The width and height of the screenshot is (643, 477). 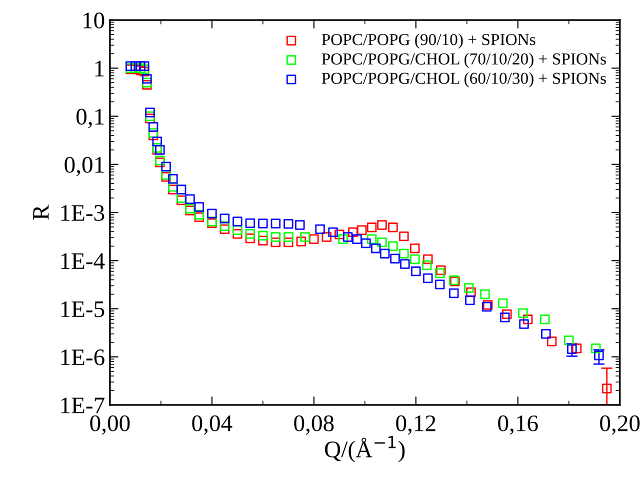 What do you see at coordinates (429, 41) in the screenshot?
I see `legend-label: POPC/POPG (90/10) + SPIONs` at bounding box center [429, 41].